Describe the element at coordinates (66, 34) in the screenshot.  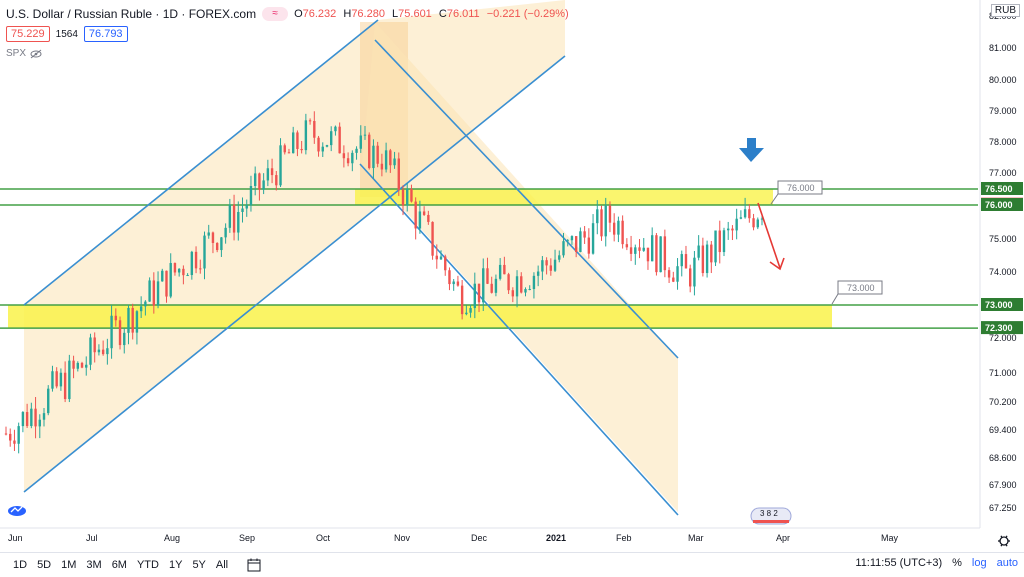
I see `quantity-field: 1564` at that location.